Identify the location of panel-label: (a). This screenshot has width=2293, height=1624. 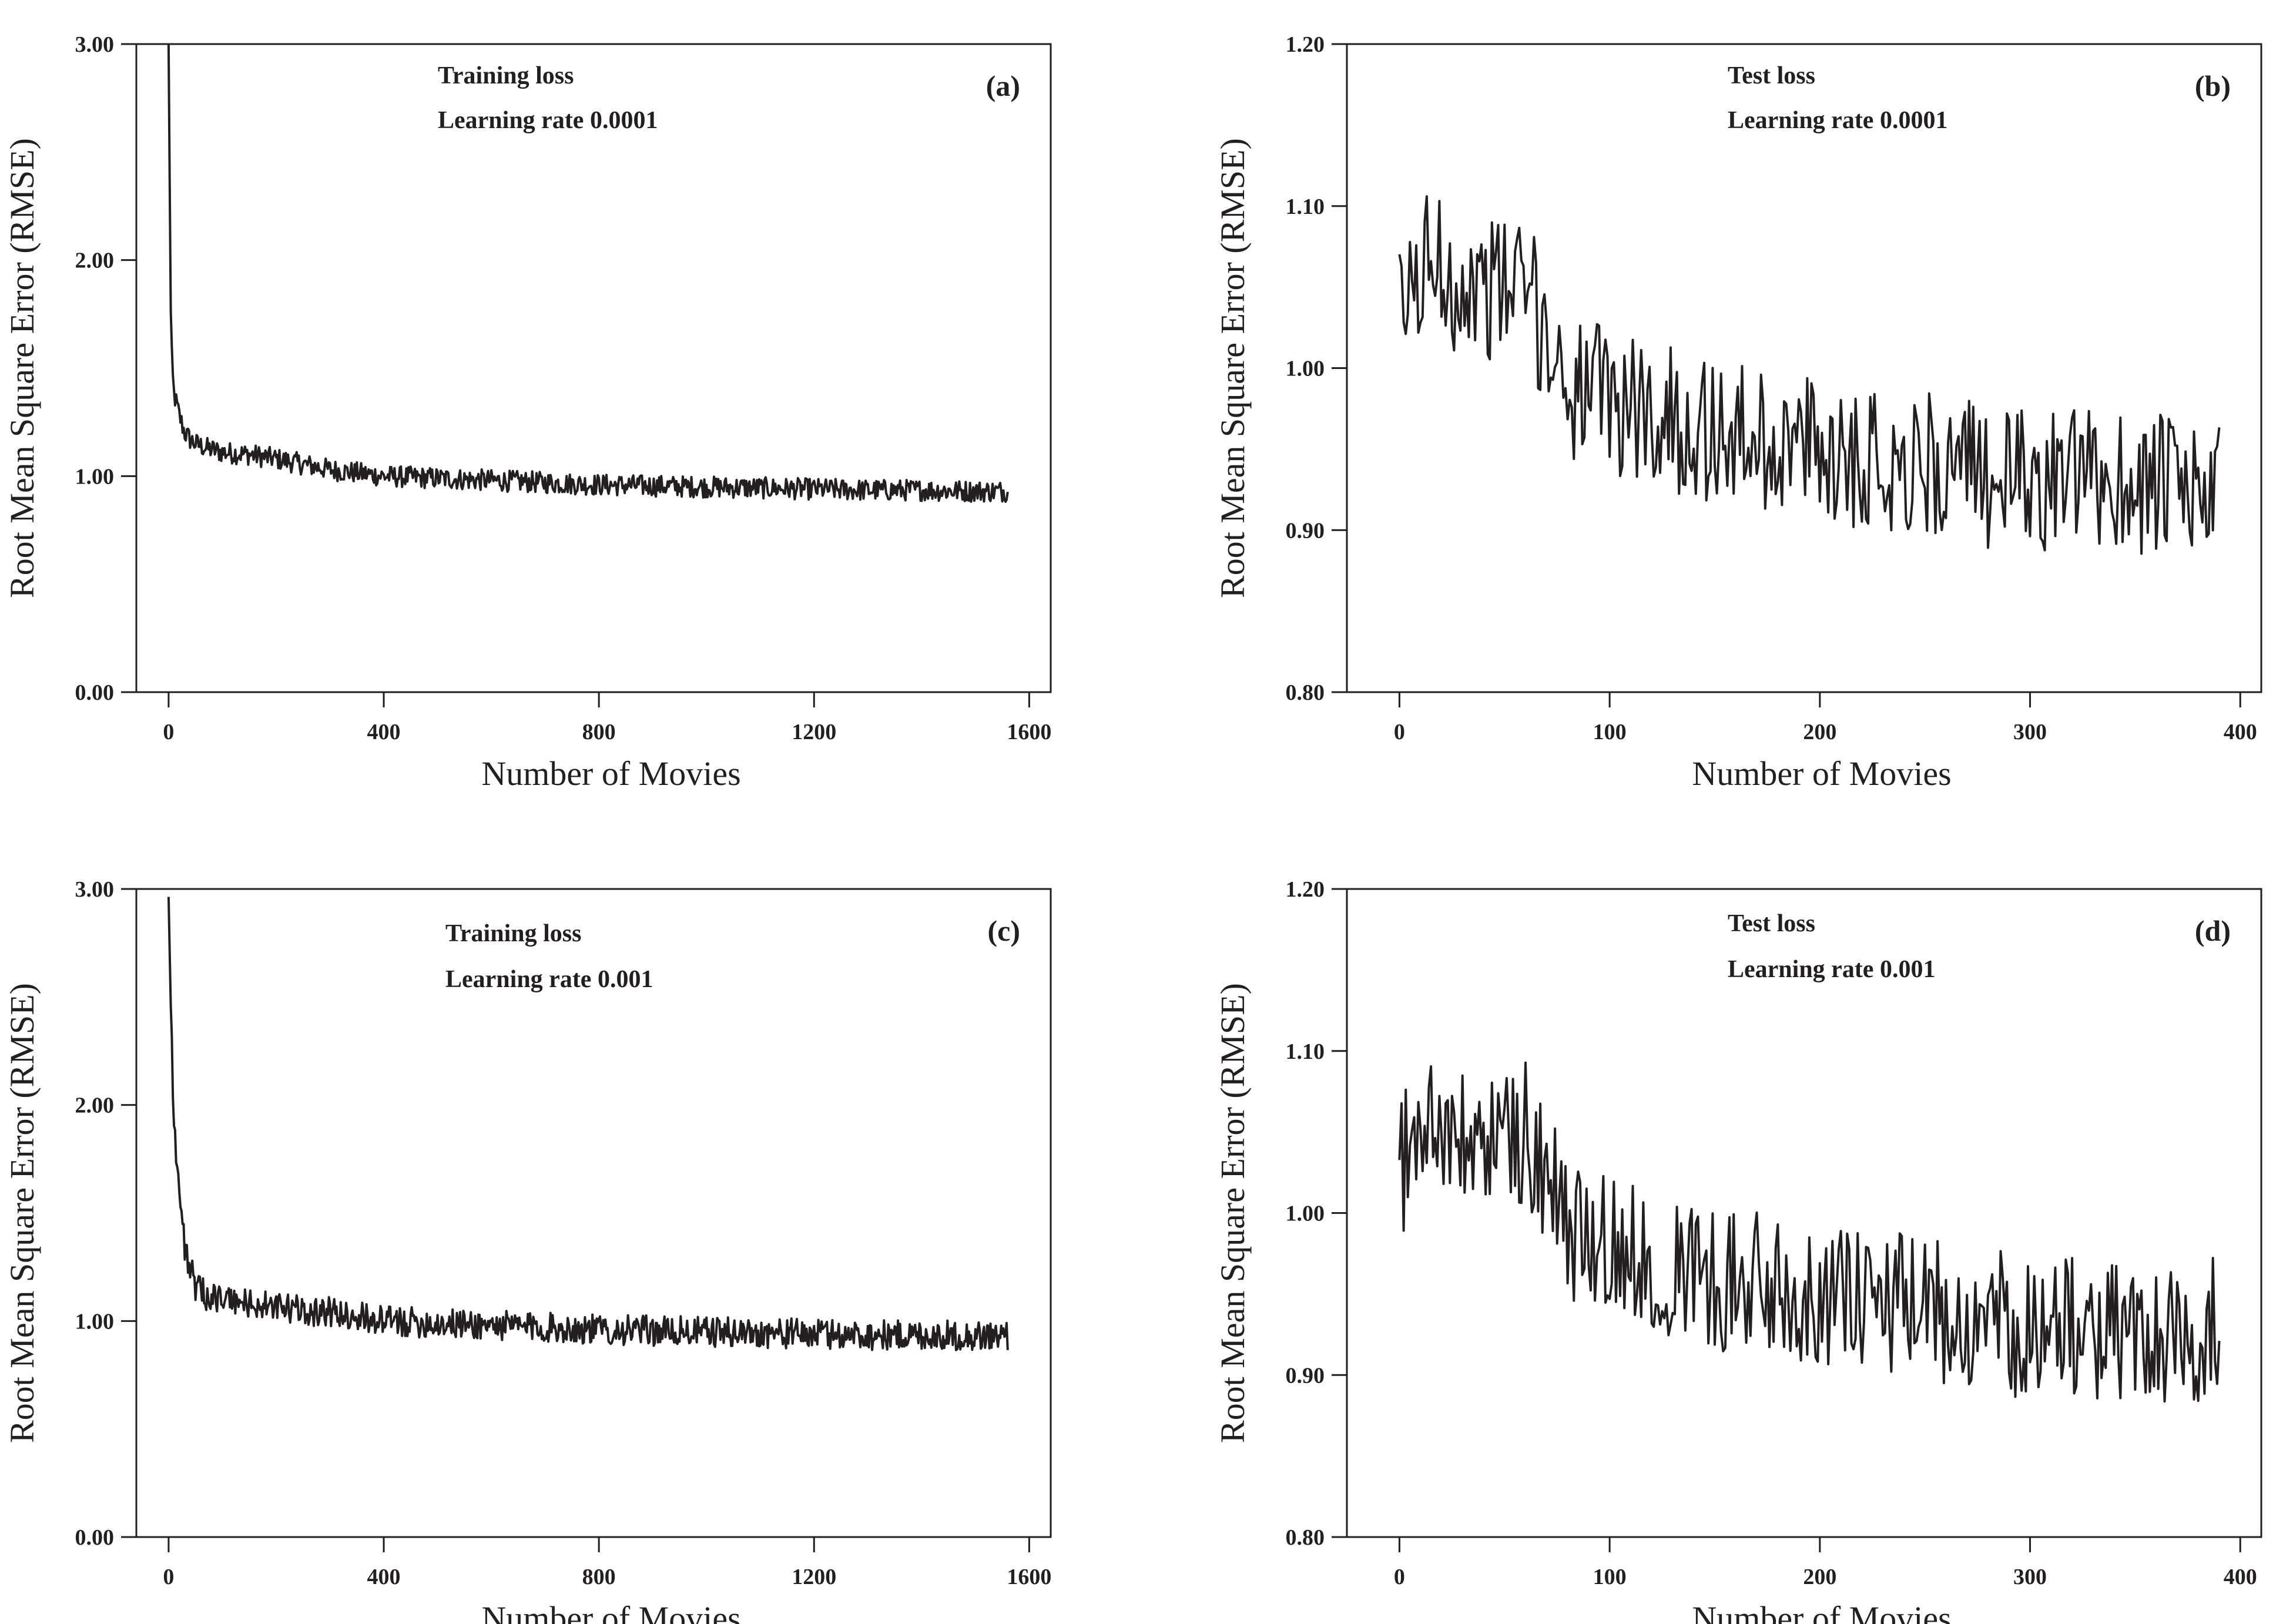
(1003, 86).